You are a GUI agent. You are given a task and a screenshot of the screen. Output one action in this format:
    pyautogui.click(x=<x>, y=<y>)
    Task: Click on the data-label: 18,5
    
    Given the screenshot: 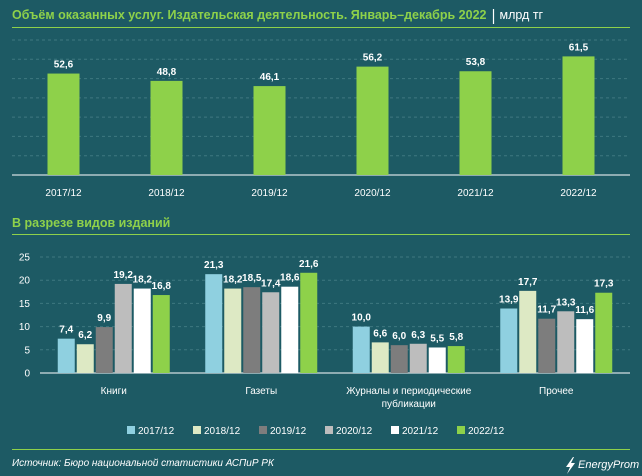 What is the action you would take?
    pyautogui.click(x=252, y=278)
    